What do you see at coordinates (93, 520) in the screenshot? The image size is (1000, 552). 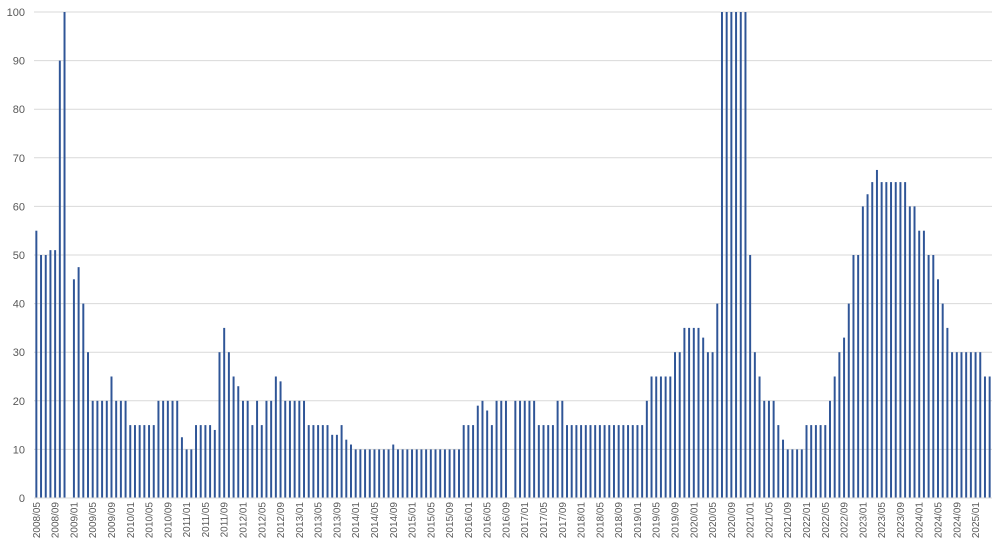 I see `x-tick-label: 2009/05` at bounding box center [93, 520].